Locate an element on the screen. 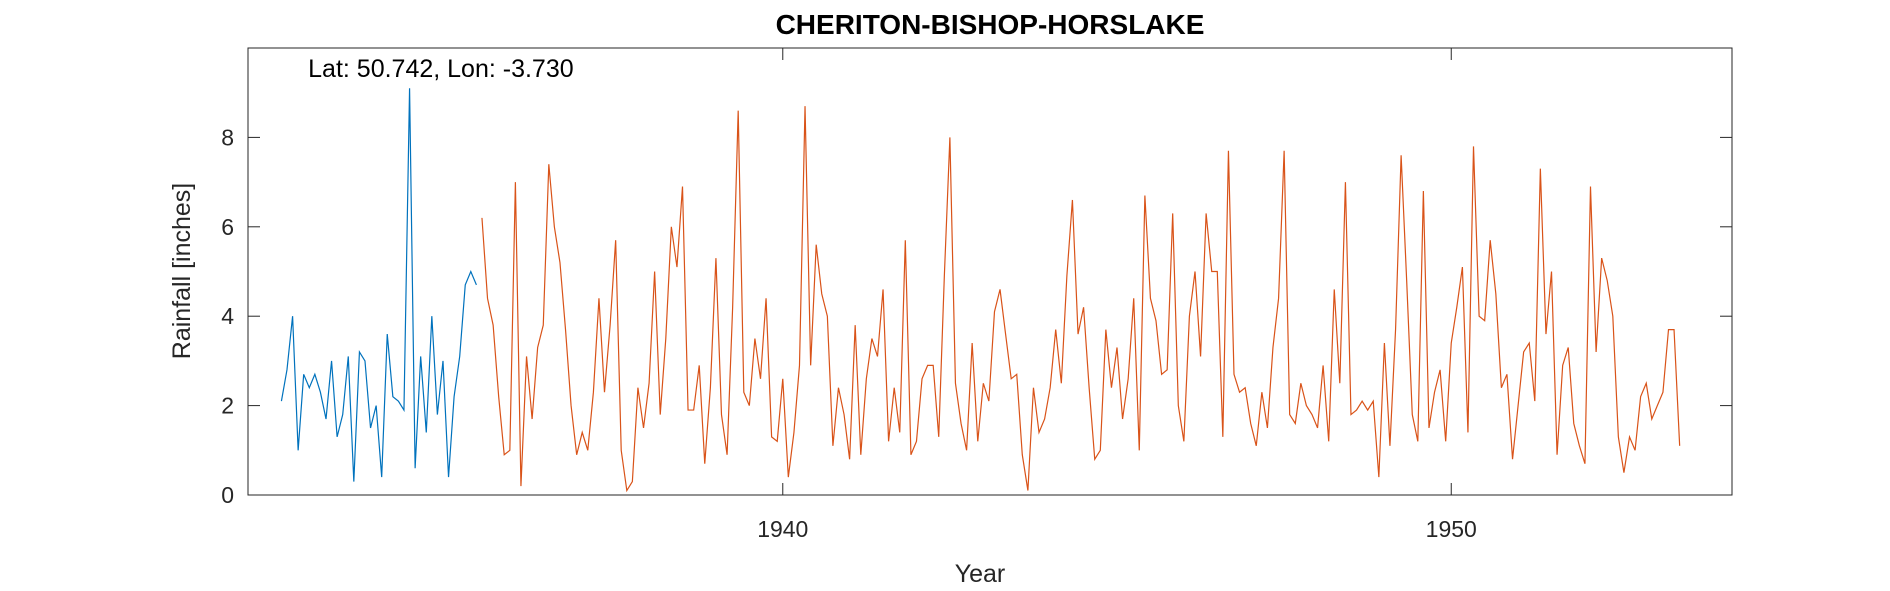 The width and height of the screenshot is (1890, 591). y-tick-label: 0 is located at coordinates (227, 495).